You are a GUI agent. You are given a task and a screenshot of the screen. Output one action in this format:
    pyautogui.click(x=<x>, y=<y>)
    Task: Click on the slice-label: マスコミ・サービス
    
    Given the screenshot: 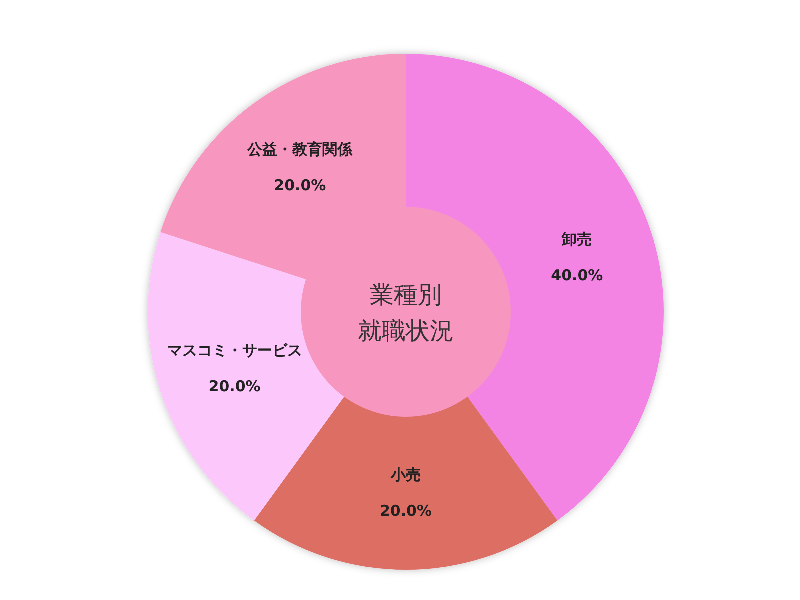 What is the action you would take?
    pyautogui.click(x=234, y=351)
    